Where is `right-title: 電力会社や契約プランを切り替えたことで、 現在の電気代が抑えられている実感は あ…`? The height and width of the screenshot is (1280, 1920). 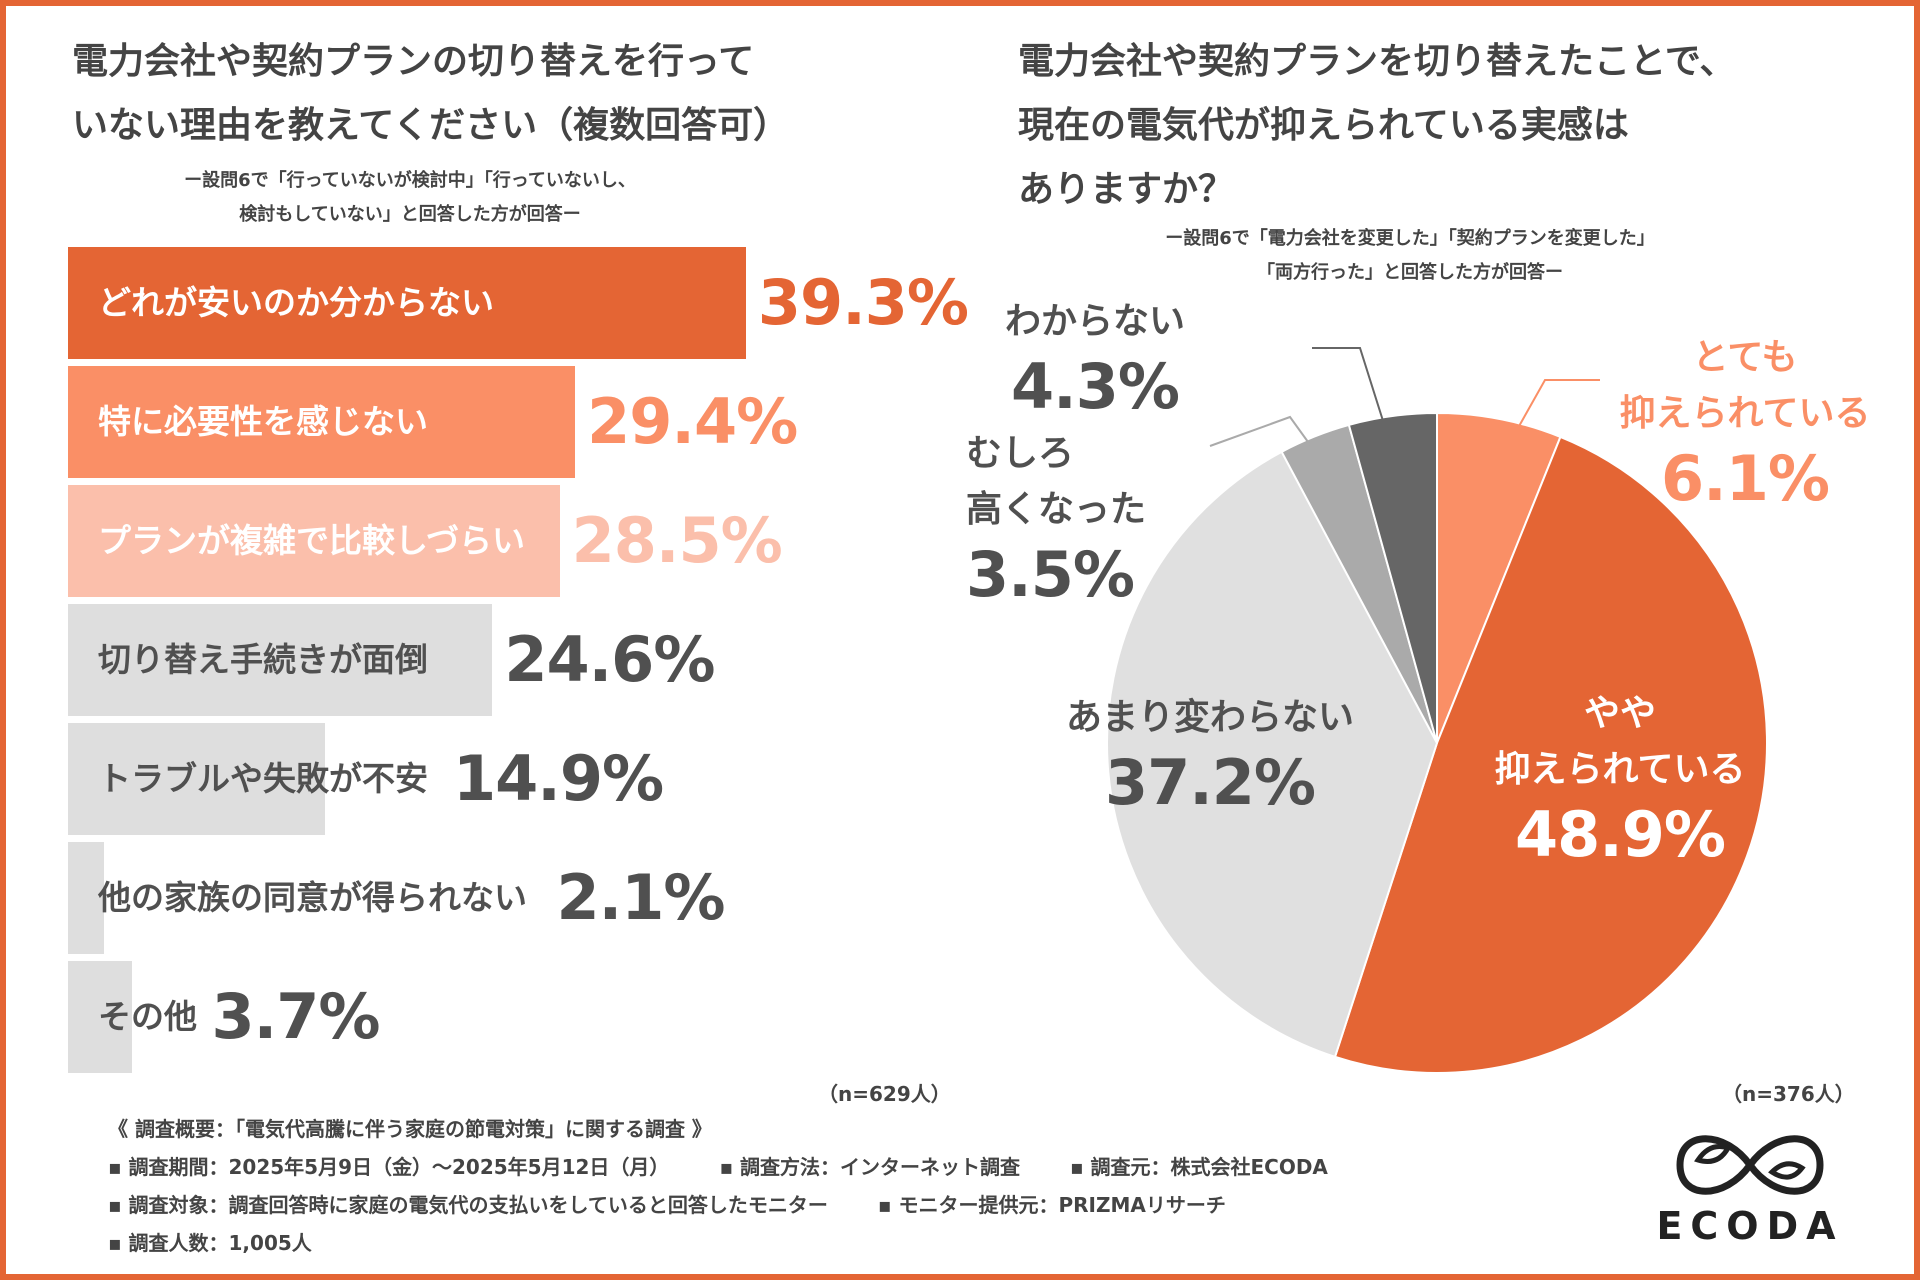
right-title: 電力会社や契約プランを切り替えたことで、 現在の電気代が抑えられている実感は あ… is located at coordinates (1376, 126).